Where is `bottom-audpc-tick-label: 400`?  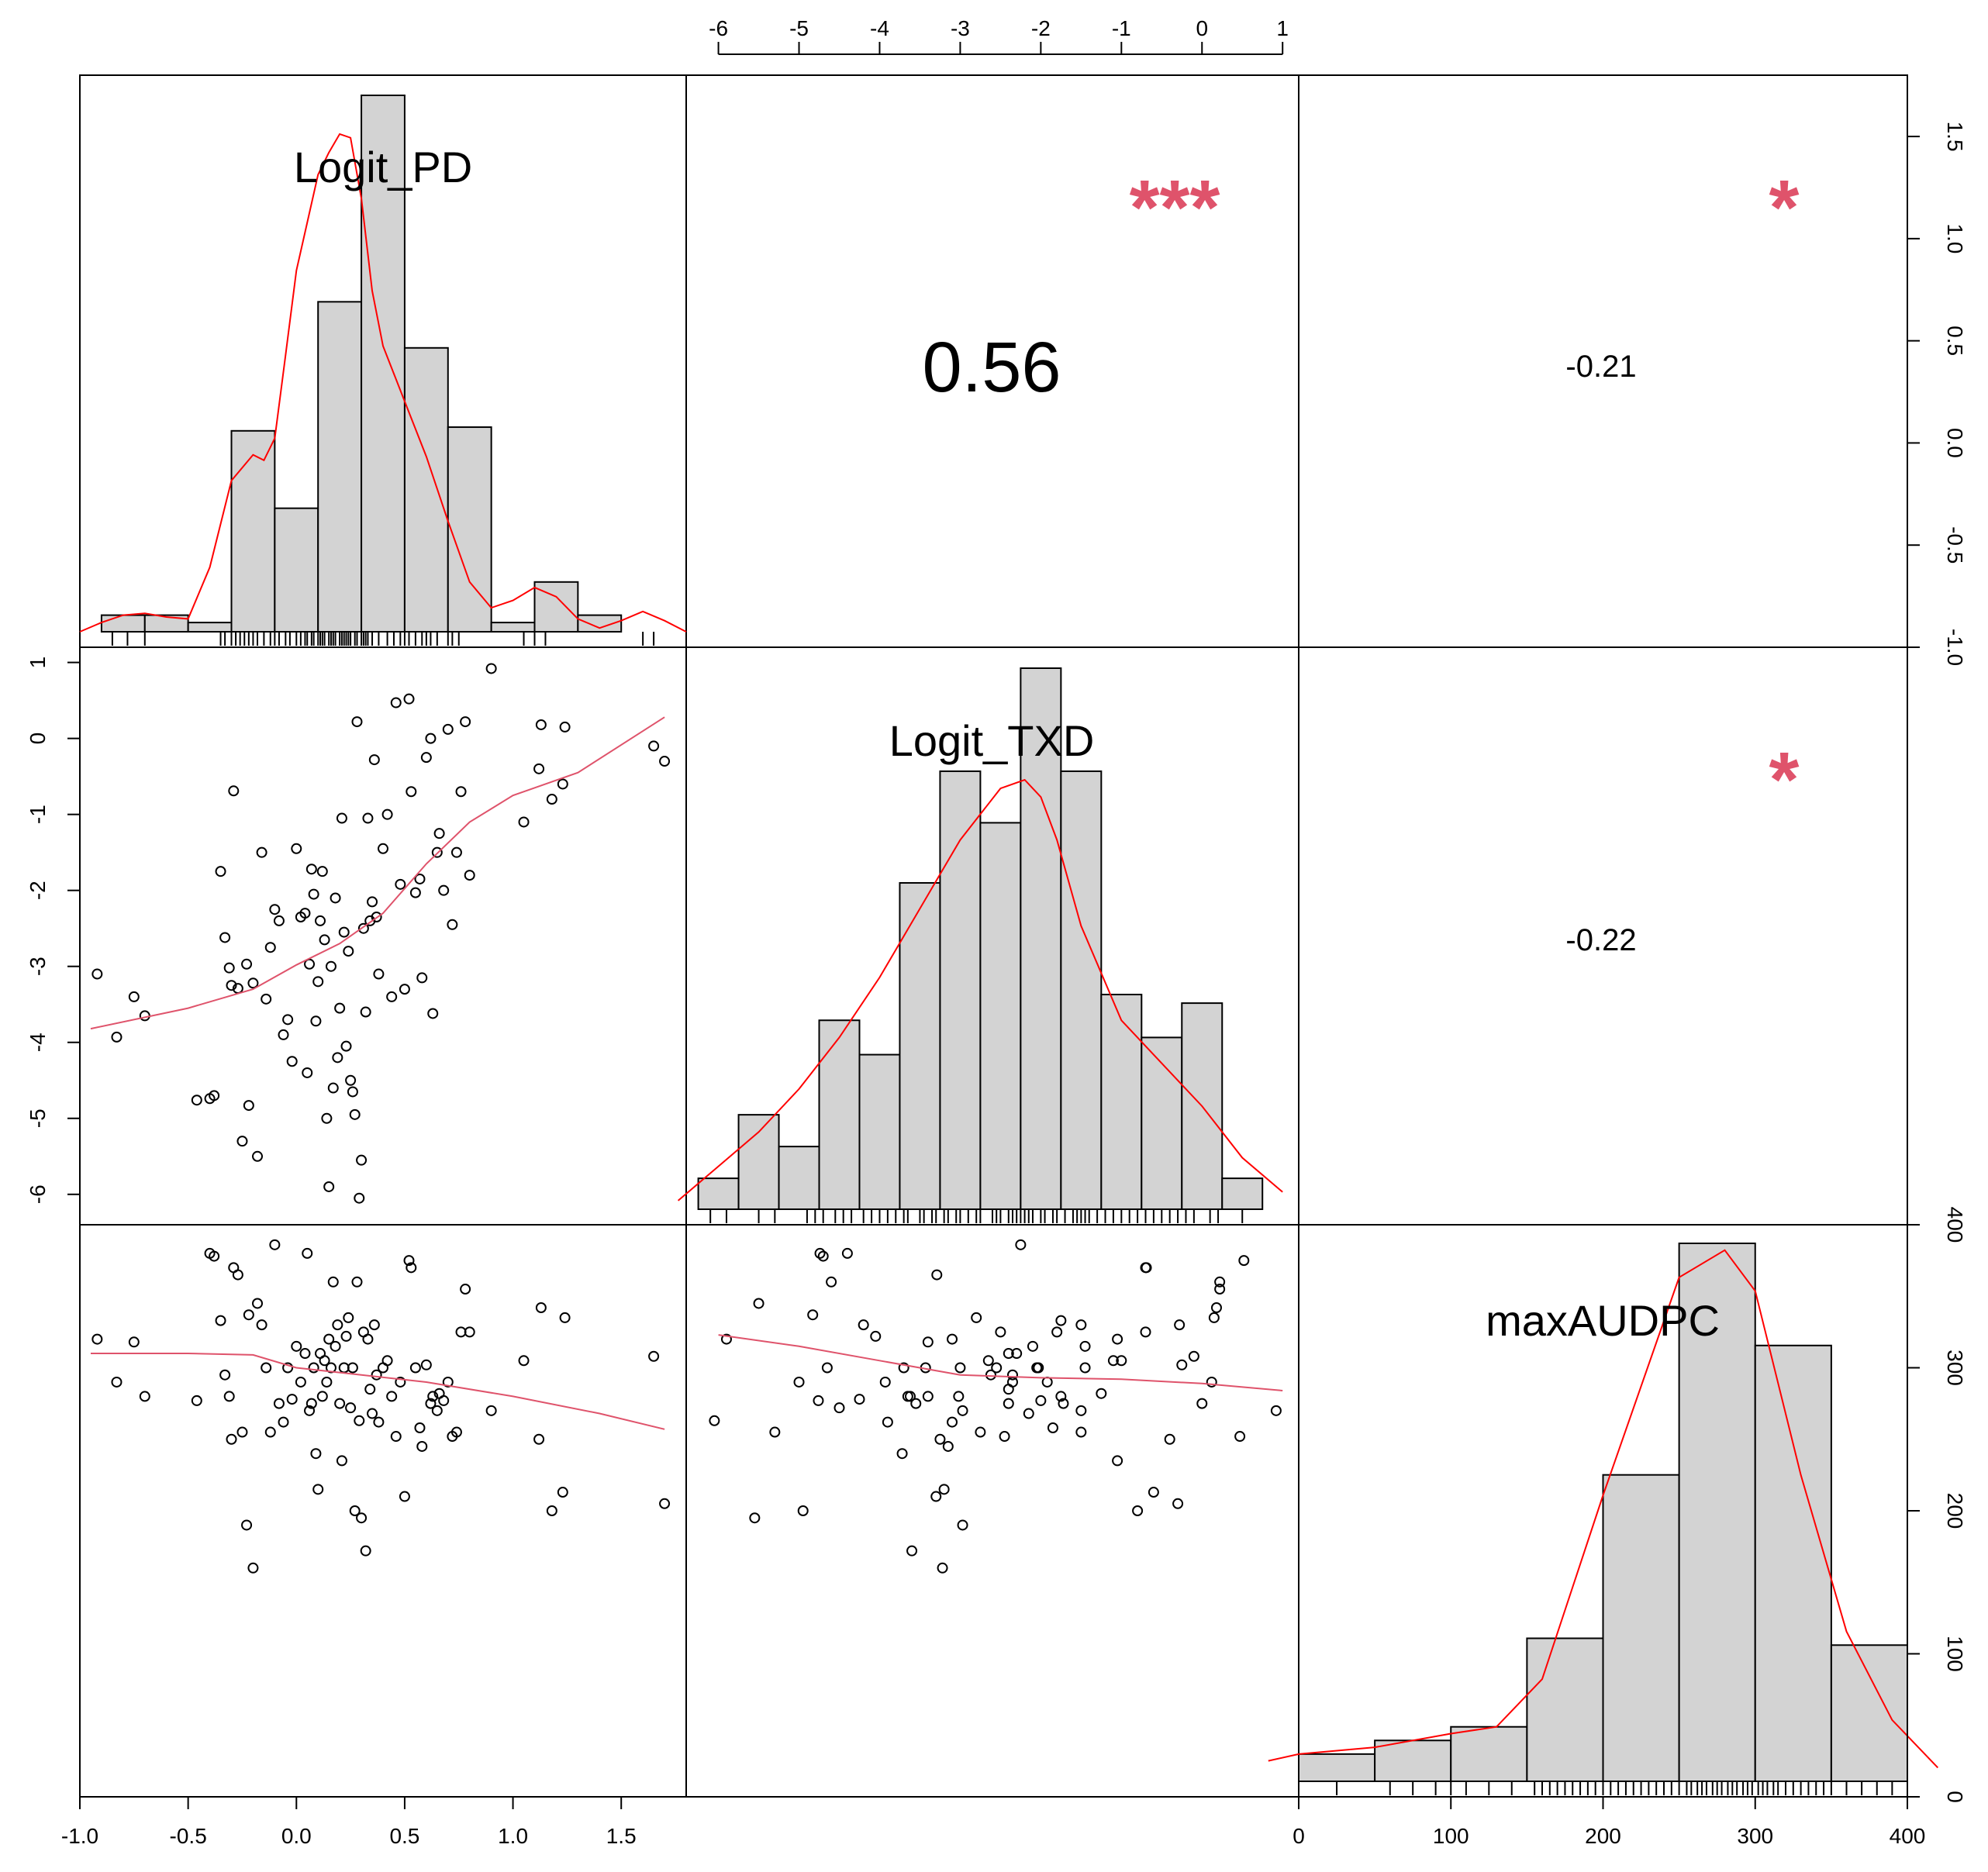
bottom-audpc-tick-label: 400 is located at coordinates (1908, 1836).